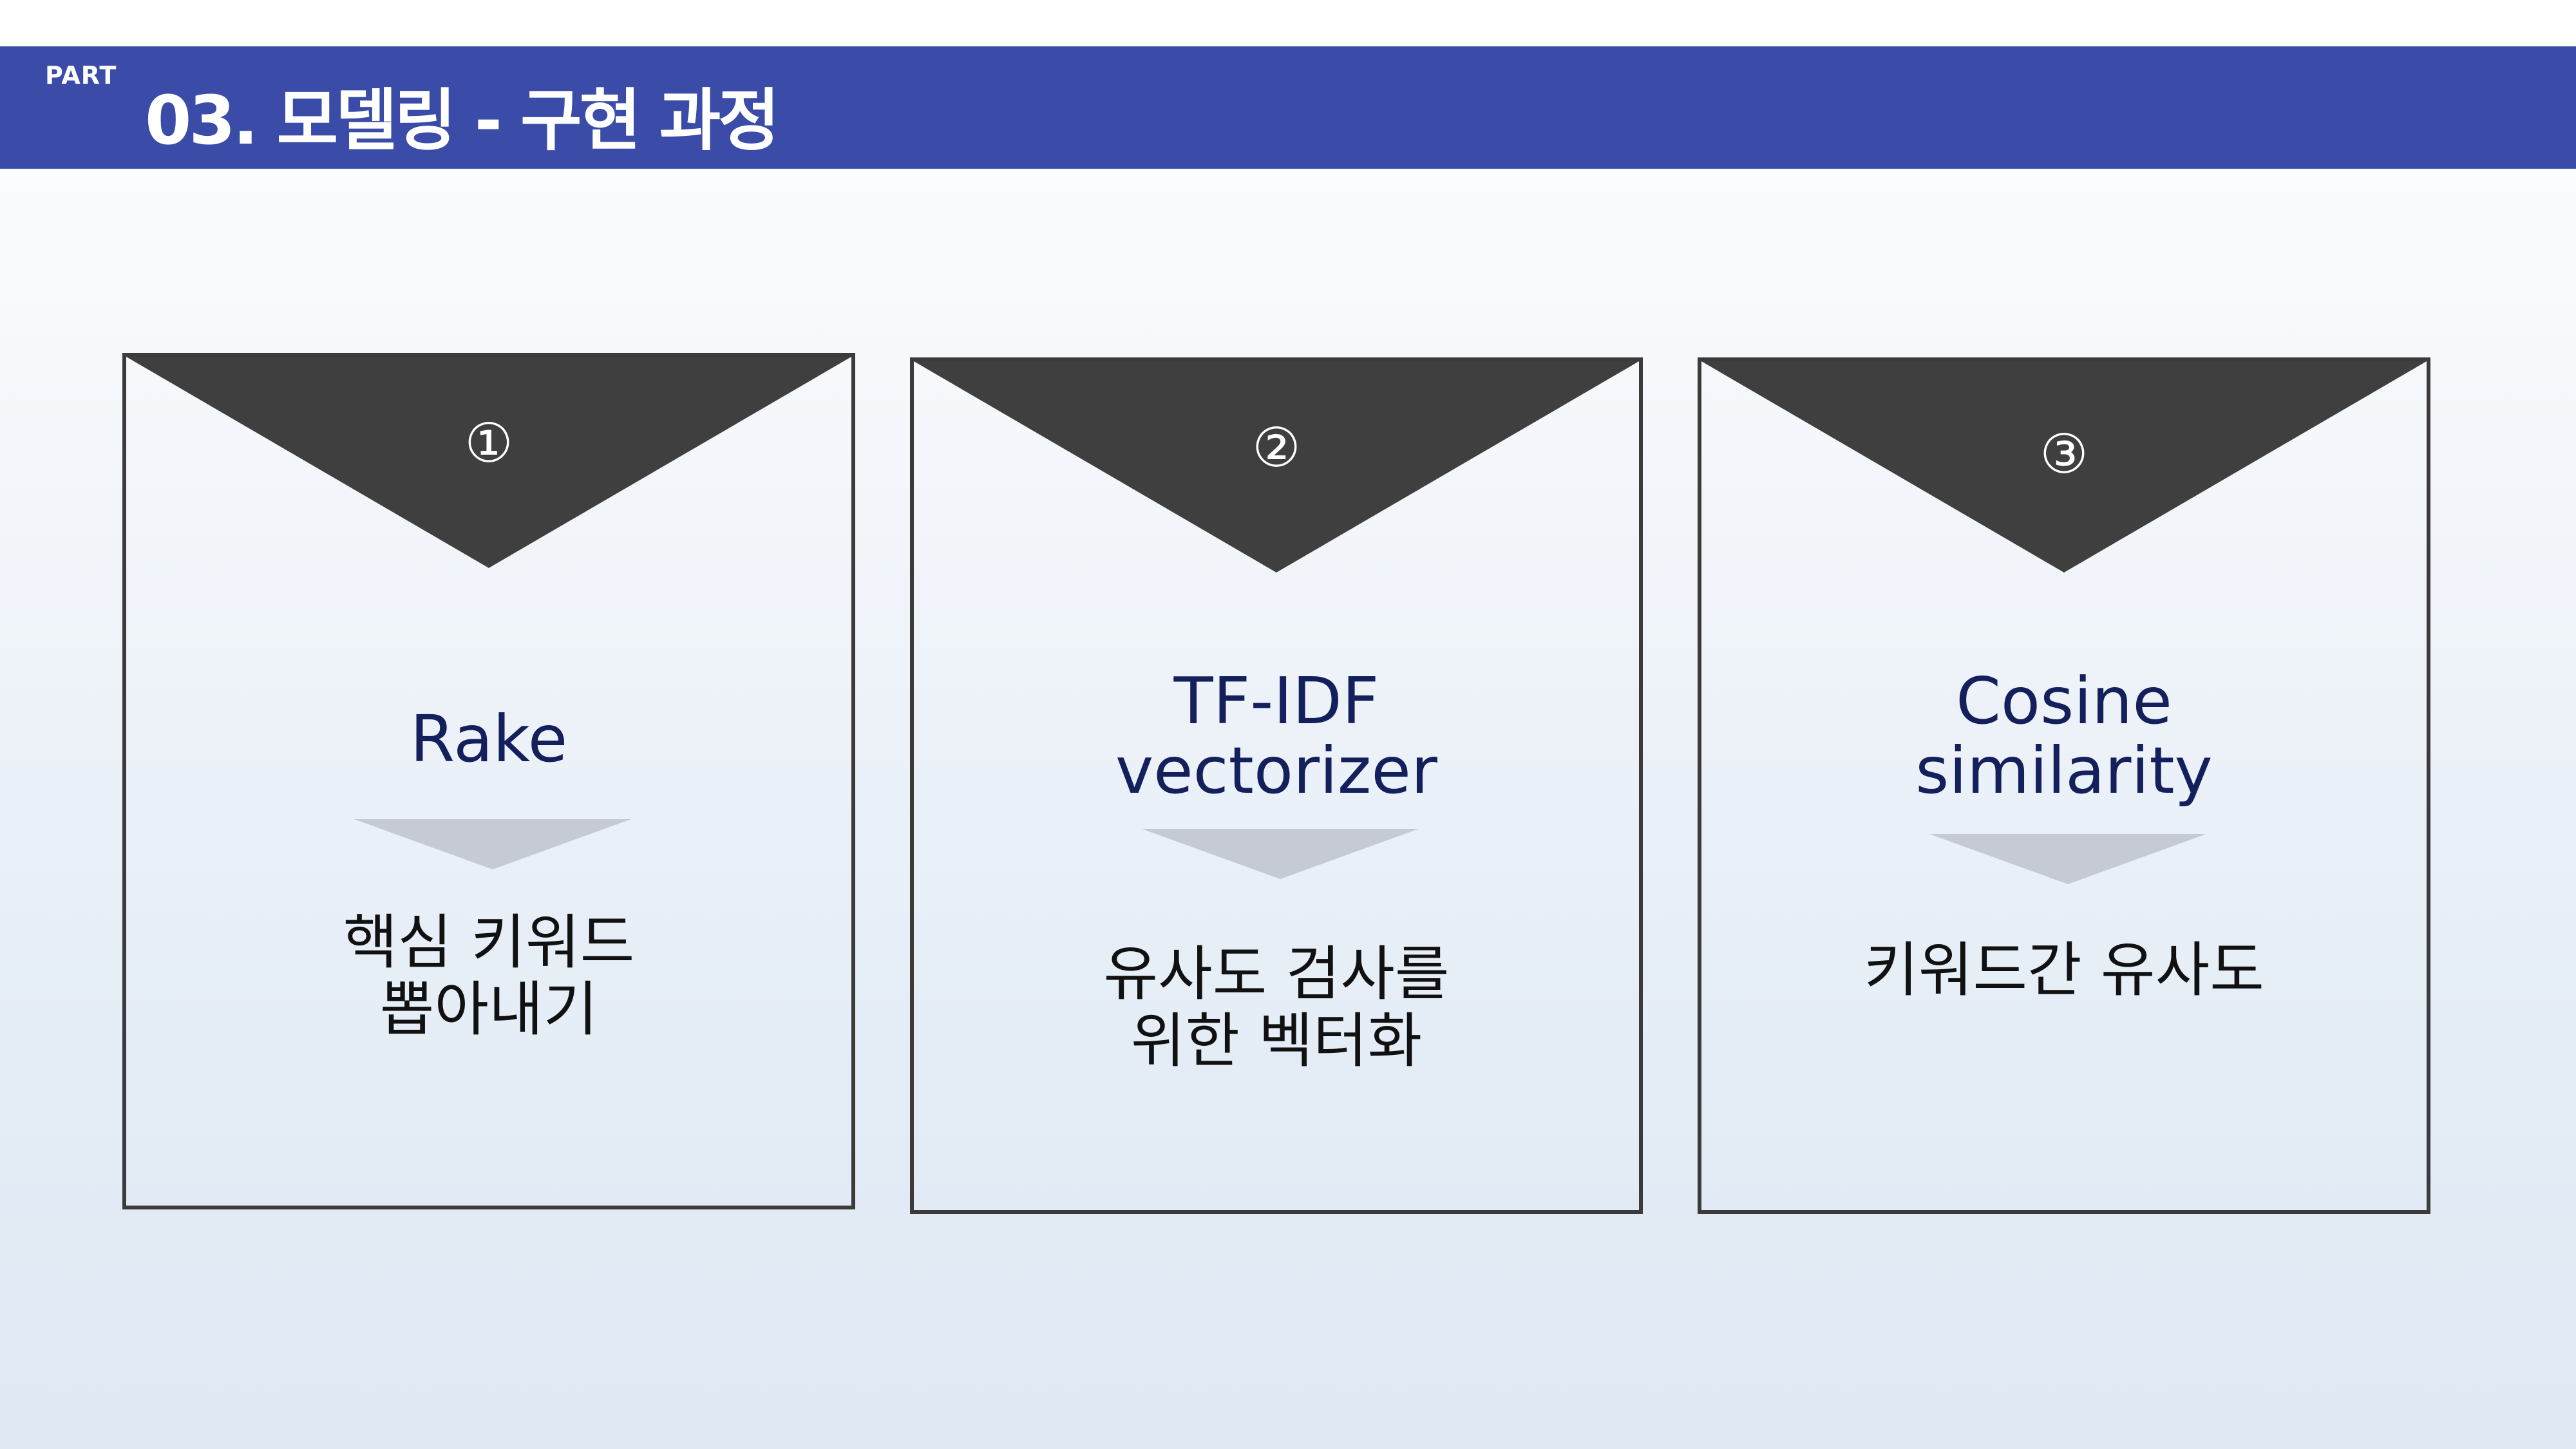 The width and height of the screenshot is (2576, 1449). I want to click on method-description: 키워드간 유사도, so click(2064, 971).